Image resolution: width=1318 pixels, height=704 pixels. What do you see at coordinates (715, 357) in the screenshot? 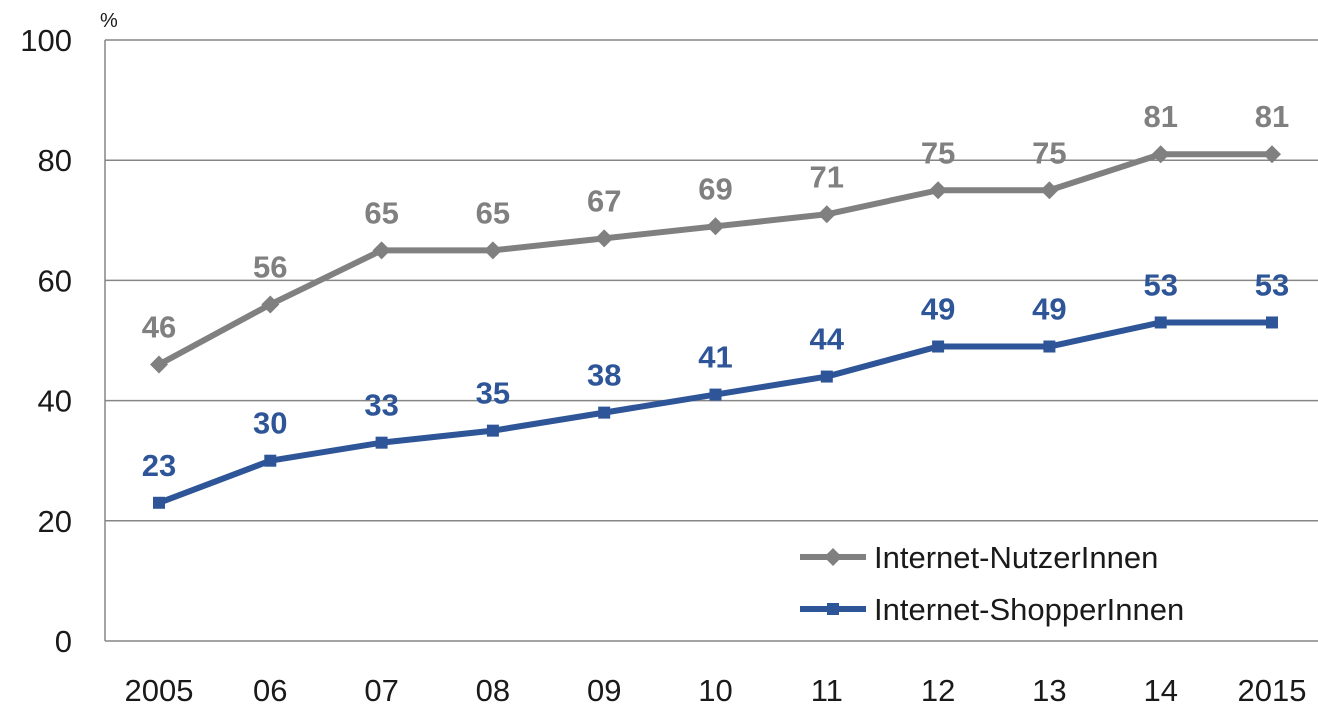
I see `series-2-data-label: 41` at bounding box center [715, 357].